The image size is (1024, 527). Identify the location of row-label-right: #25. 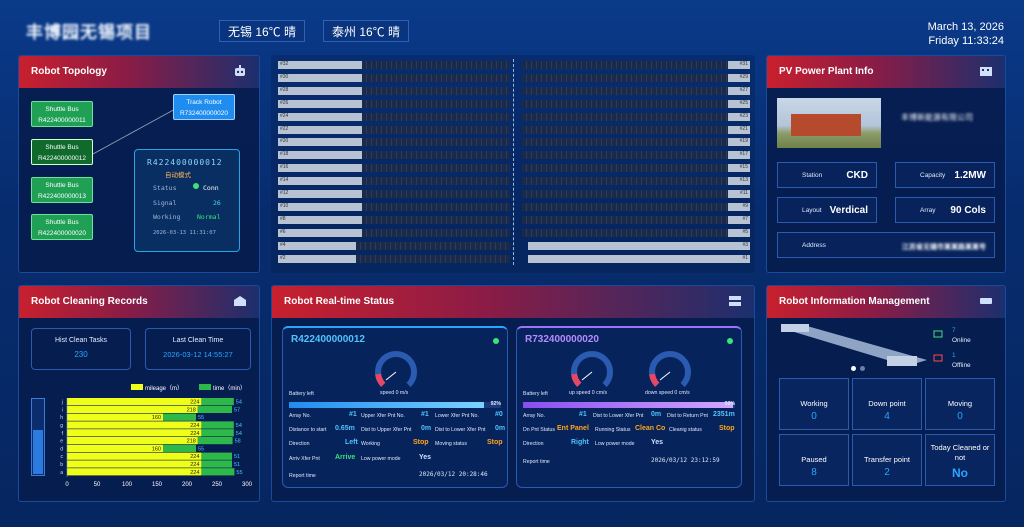
(743, 102).